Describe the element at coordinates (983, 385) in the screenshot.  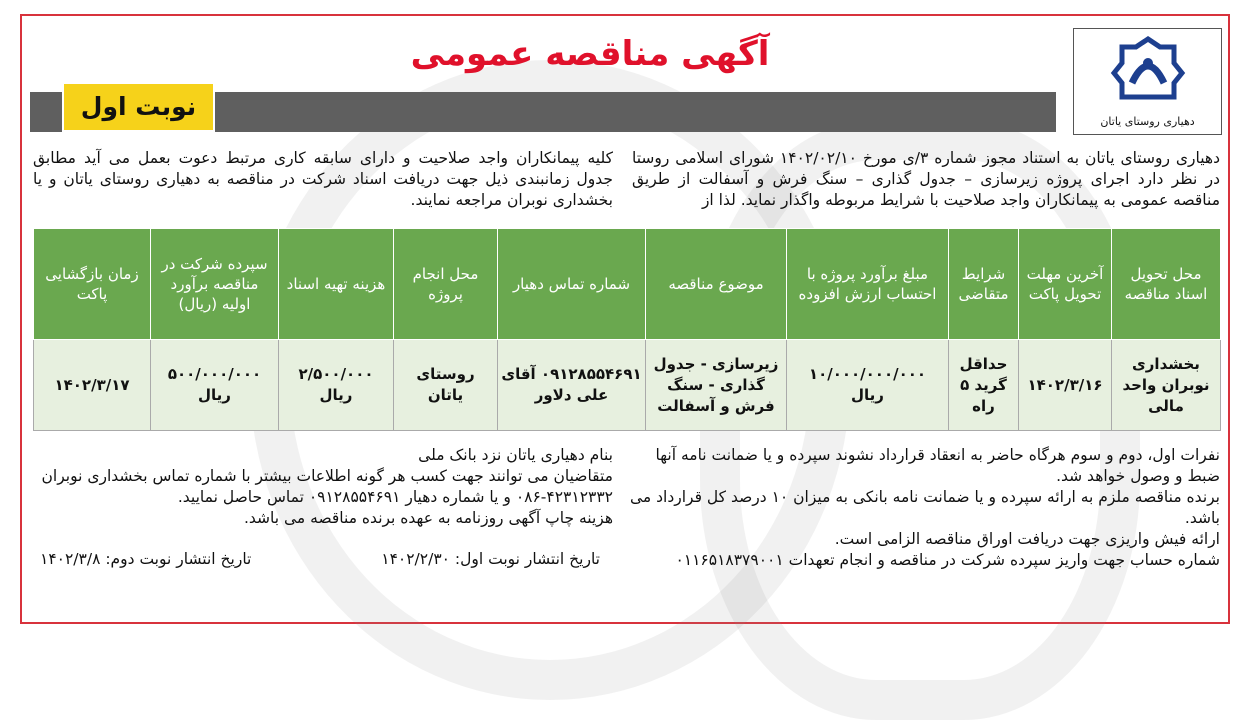
I see `table-cell: حداقل گرید ۵ راه` at that location.